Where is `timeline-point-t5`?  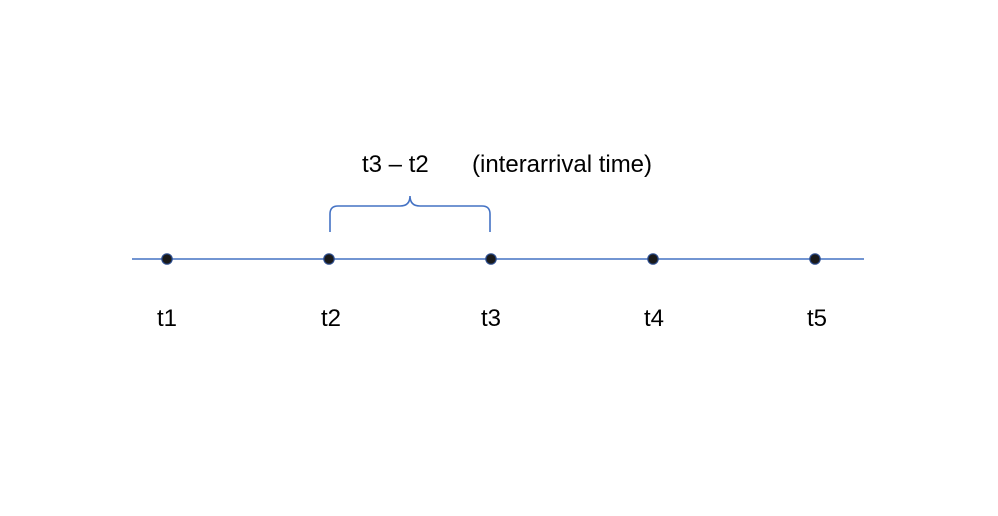
timeline-point-t5 is located at coordinates (815, 259).